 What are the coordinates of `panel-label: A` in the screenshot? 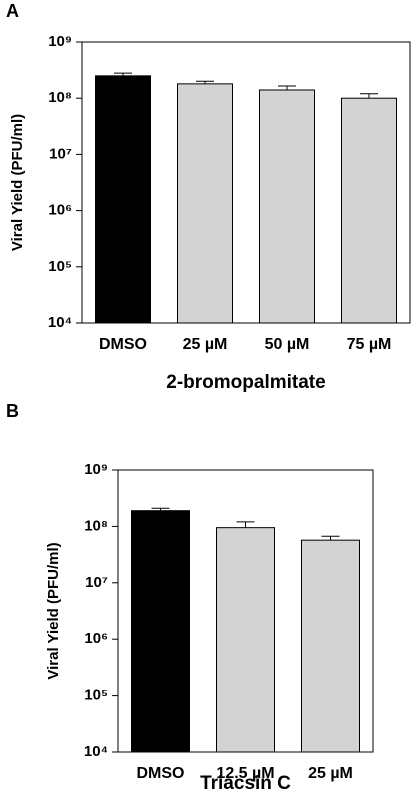 It's located at (12, 11).